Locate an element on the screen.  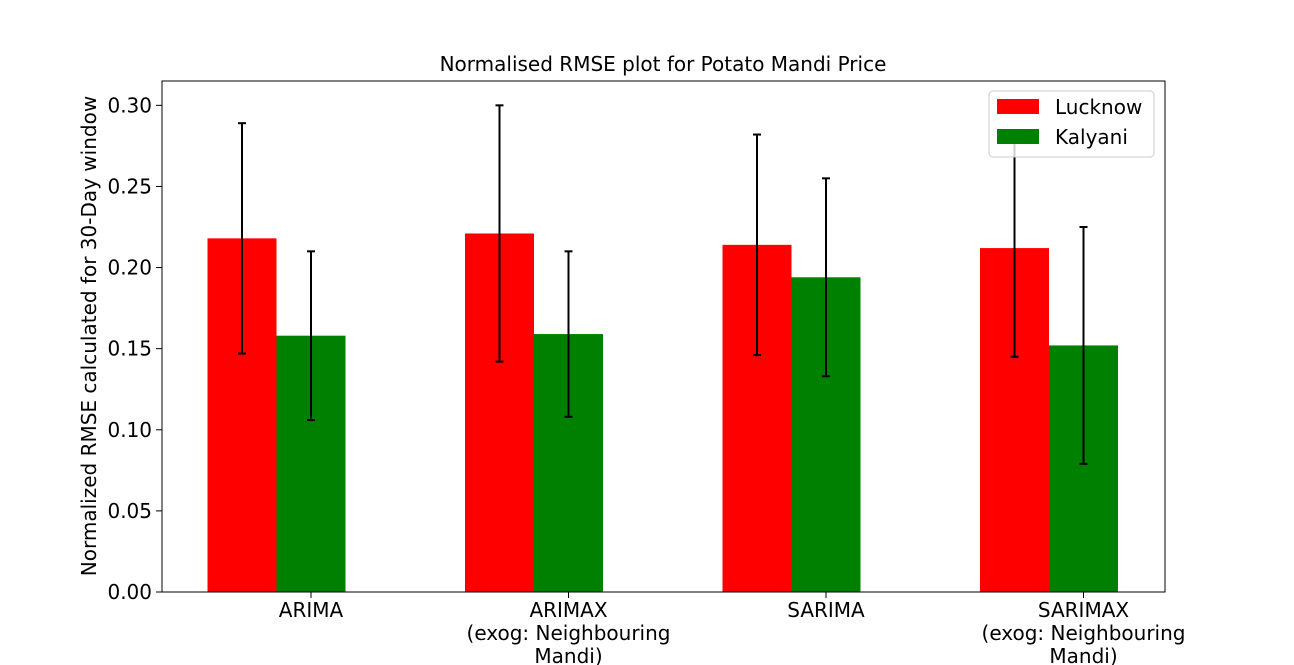
x-tick-label: SARIMAX is located at coordinates (1083, 610).